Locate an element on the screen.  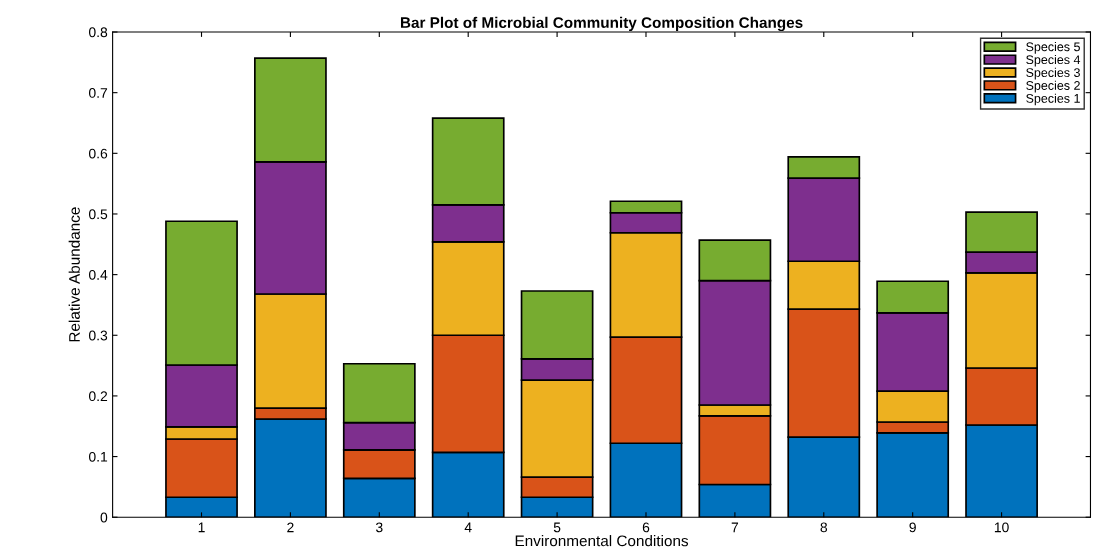
x-tick-label: 9 is located at coordinates (912, 527).